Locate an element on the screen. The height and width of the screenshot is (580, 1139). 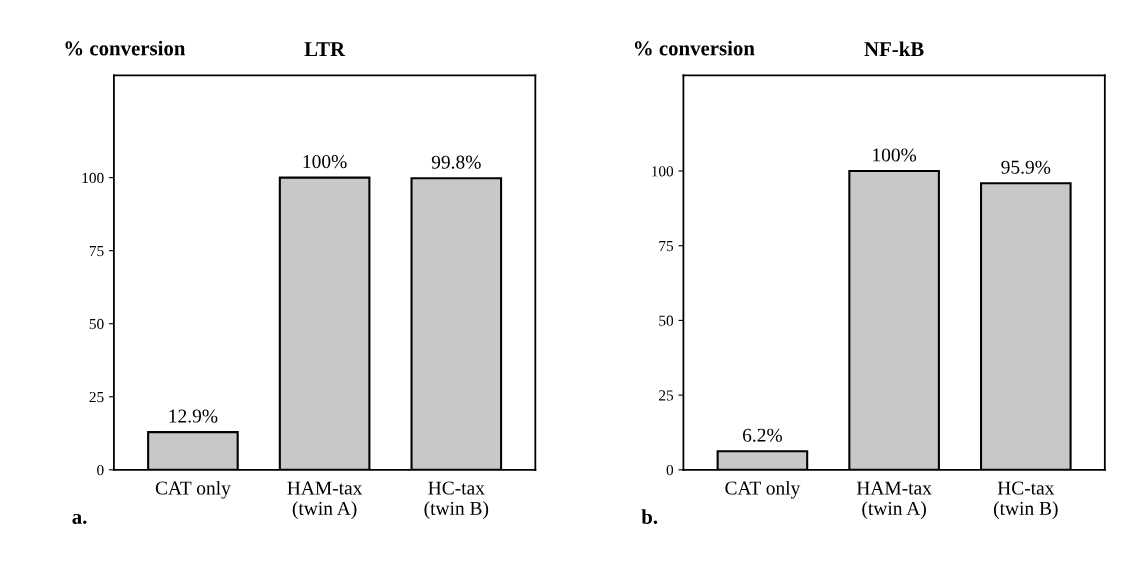
chart-title: NF-kB is located at coordinates (894, 49).